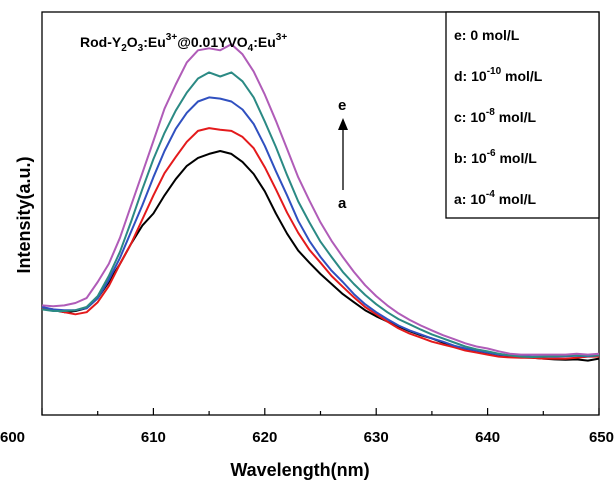 The width and height of the screenshot is (615, 482). Describe the element at coordinates (124, 48) in the screenshot. I see `anno-part-2: 2` at that location.